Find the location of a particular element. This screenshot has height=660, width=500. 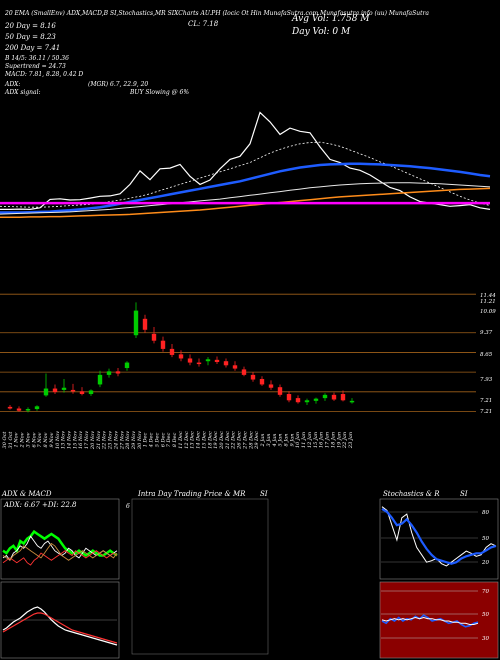

date-label: 30 Nov is located at coordinates (140, 440).